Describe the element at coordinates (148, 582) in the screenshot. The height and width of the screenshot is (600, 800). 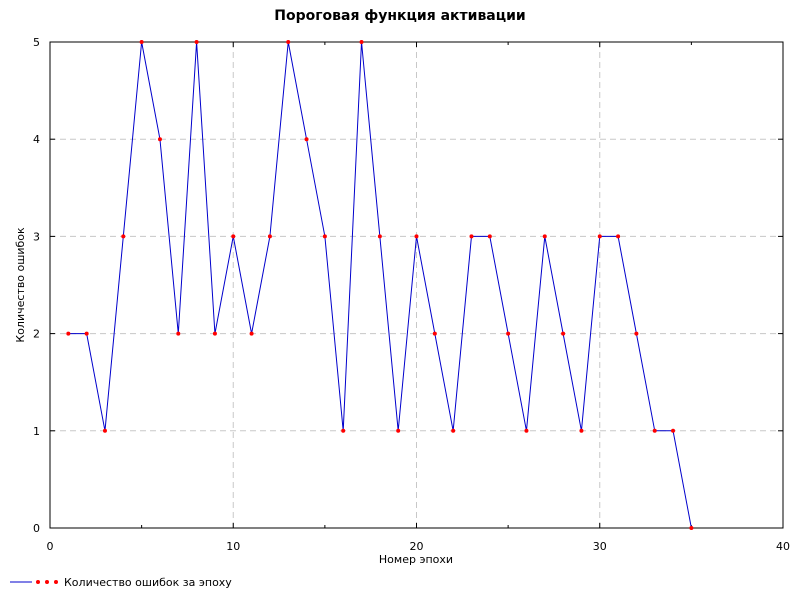
I see `legend-label: Количество ошибок за эпоху` at that location.